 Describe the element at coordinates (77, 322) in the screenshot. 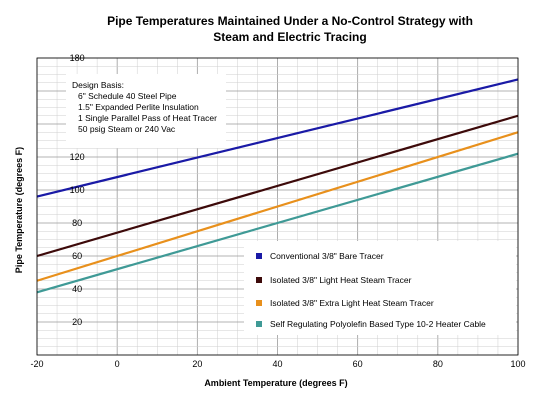

I see `y-tick-label: 20` at that location.